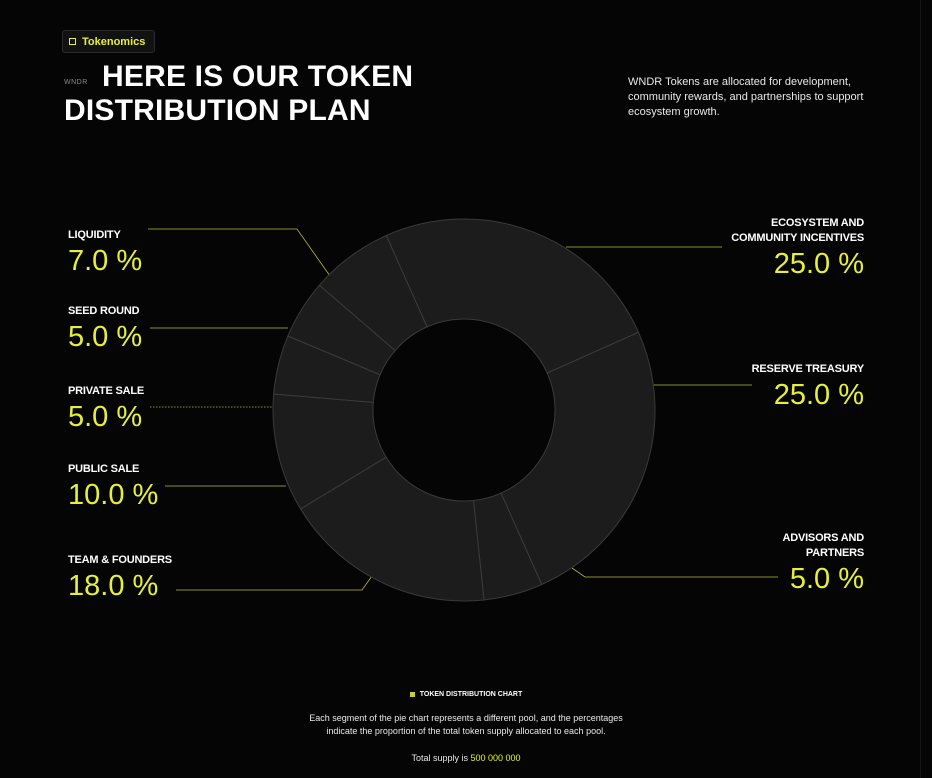 The image size is (932, 778). What do you see at coordinates (104, 469) in the screenshot?
I see `label-public-sale-name: PUBLIC SALE` at bounding box center [104, 469].